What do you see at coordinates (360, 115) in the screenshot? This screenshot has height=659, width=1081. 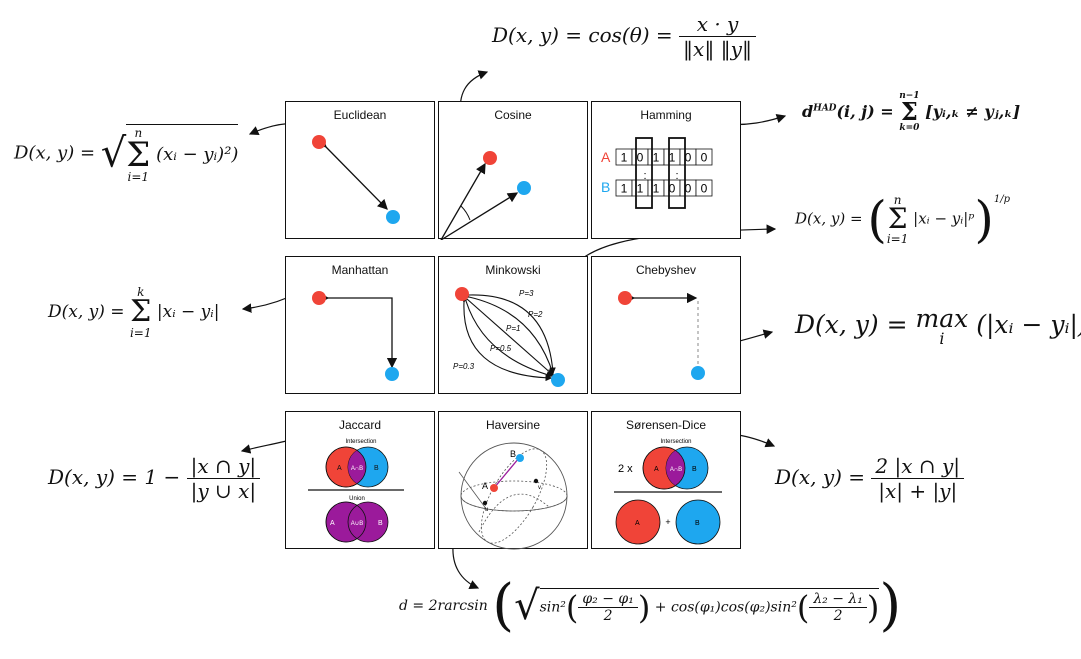 I see `panel-title: Euclidean` at bounding box center [360, 115].